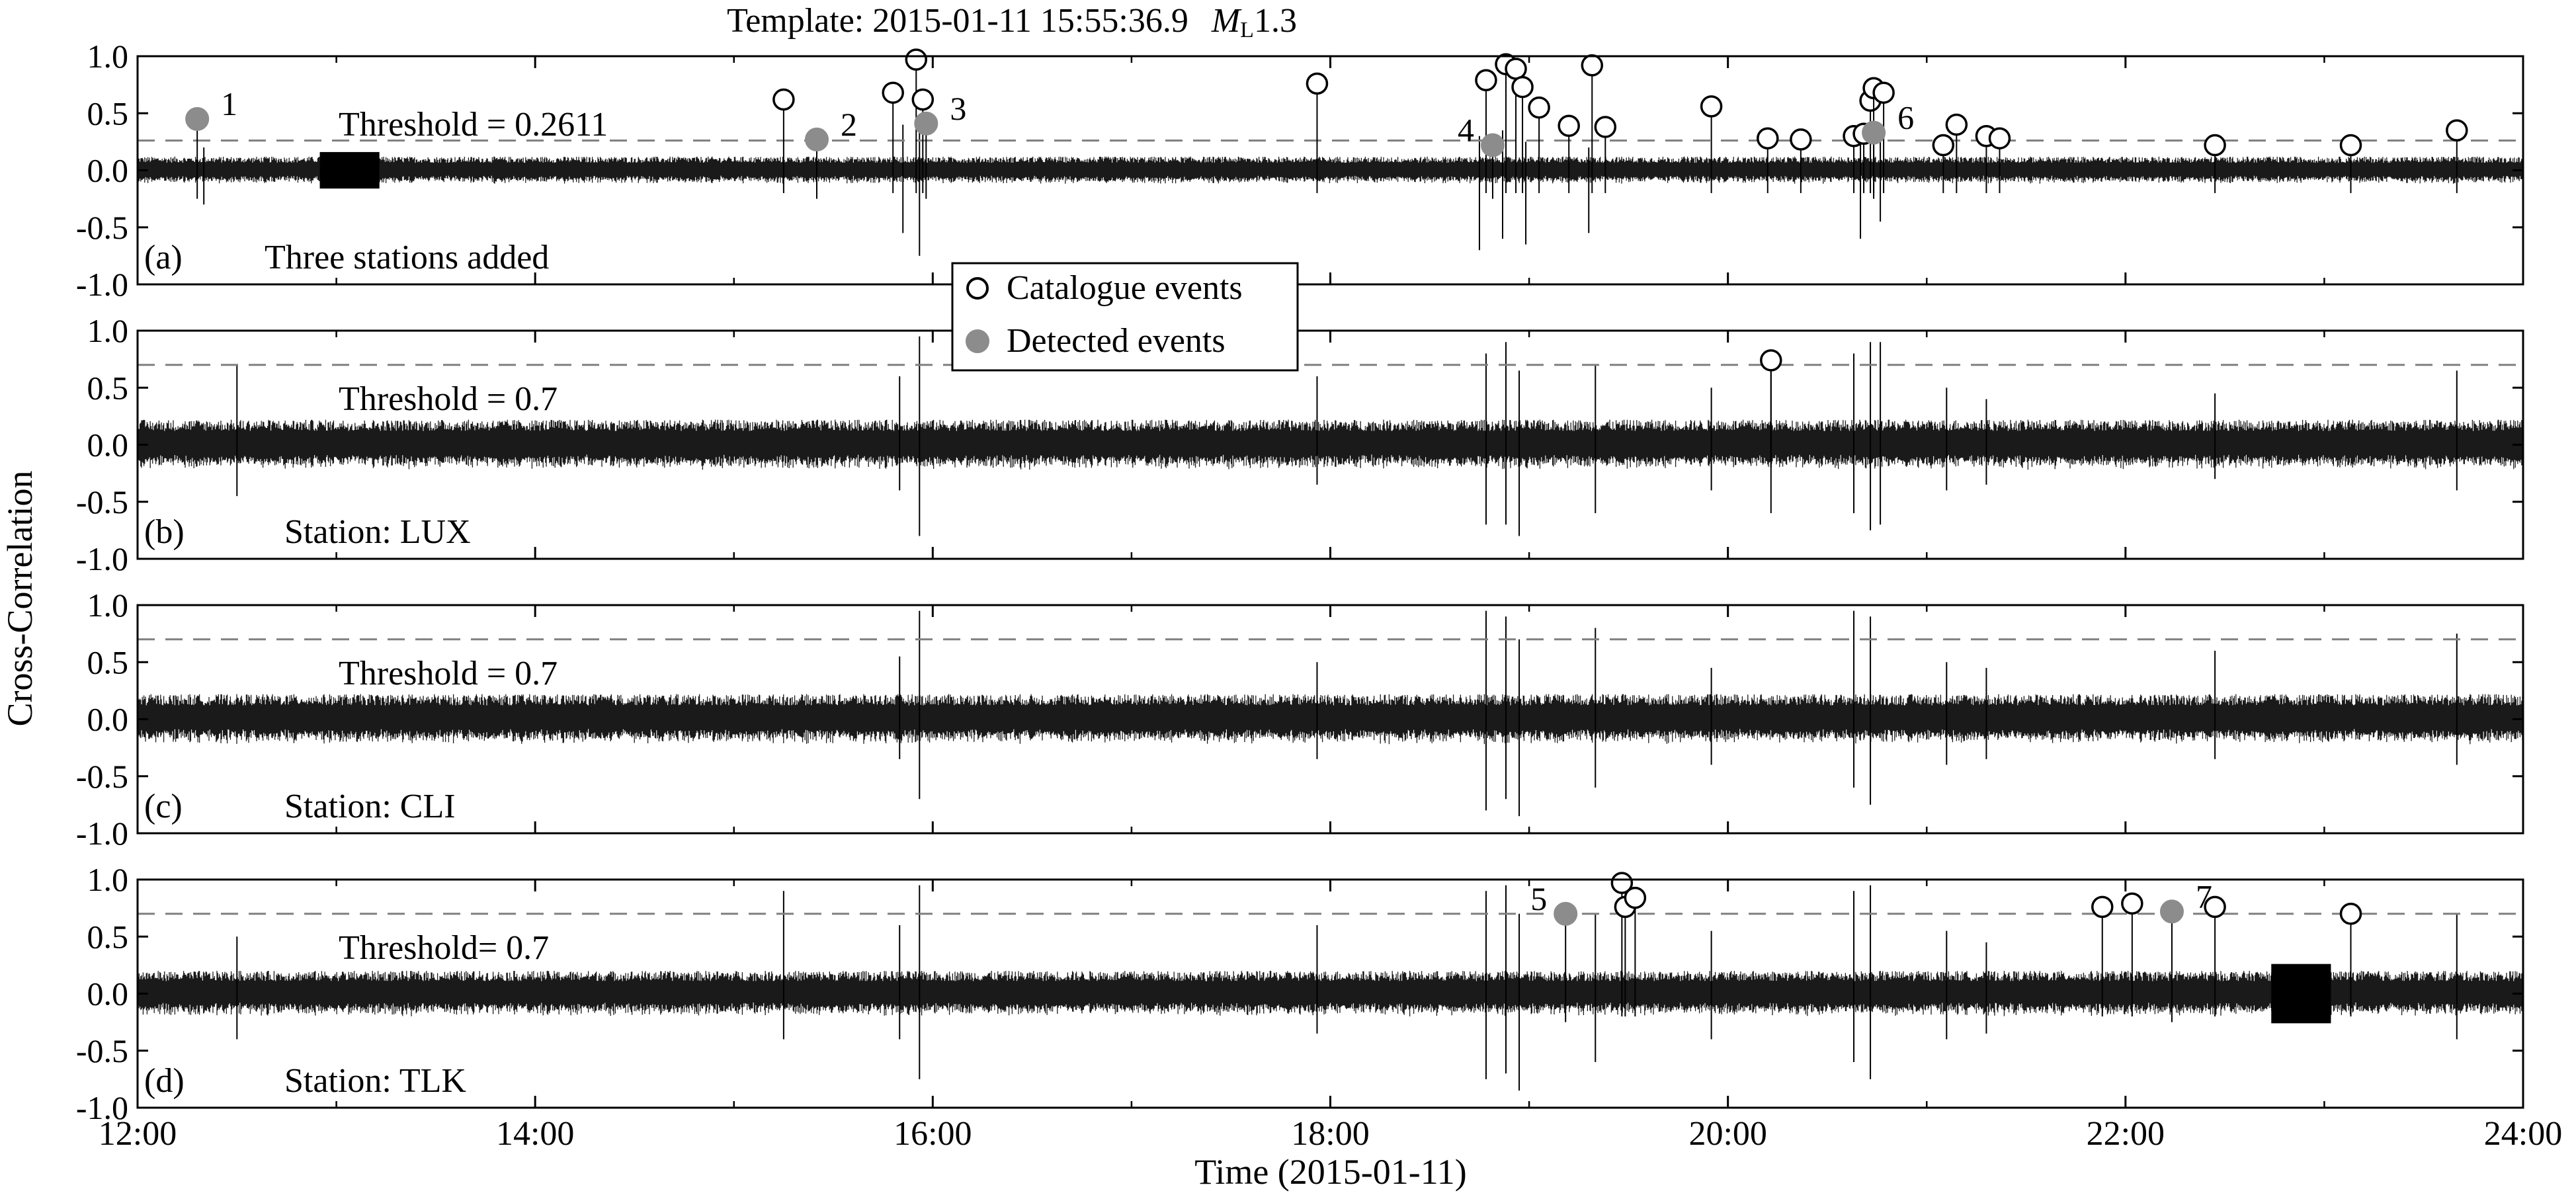 This screenshot has width=2576, height=1195. What do you see at coordinates (978, 341) in the screenshot?
I see `detected-legend-marker` at bounding box center [978, 341].